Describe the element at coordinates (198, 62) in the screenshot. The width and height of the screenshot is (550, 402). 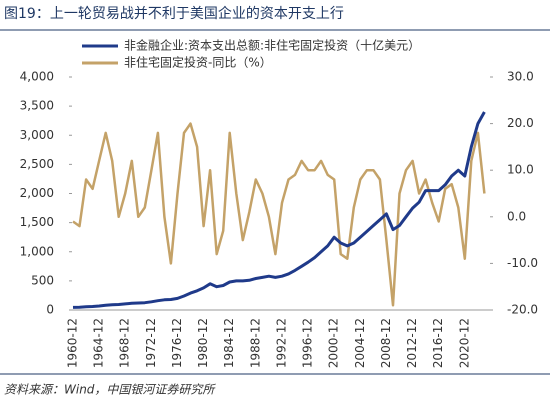
I see `legend-label: 非住宅固定投资-同比（%）` at that location.